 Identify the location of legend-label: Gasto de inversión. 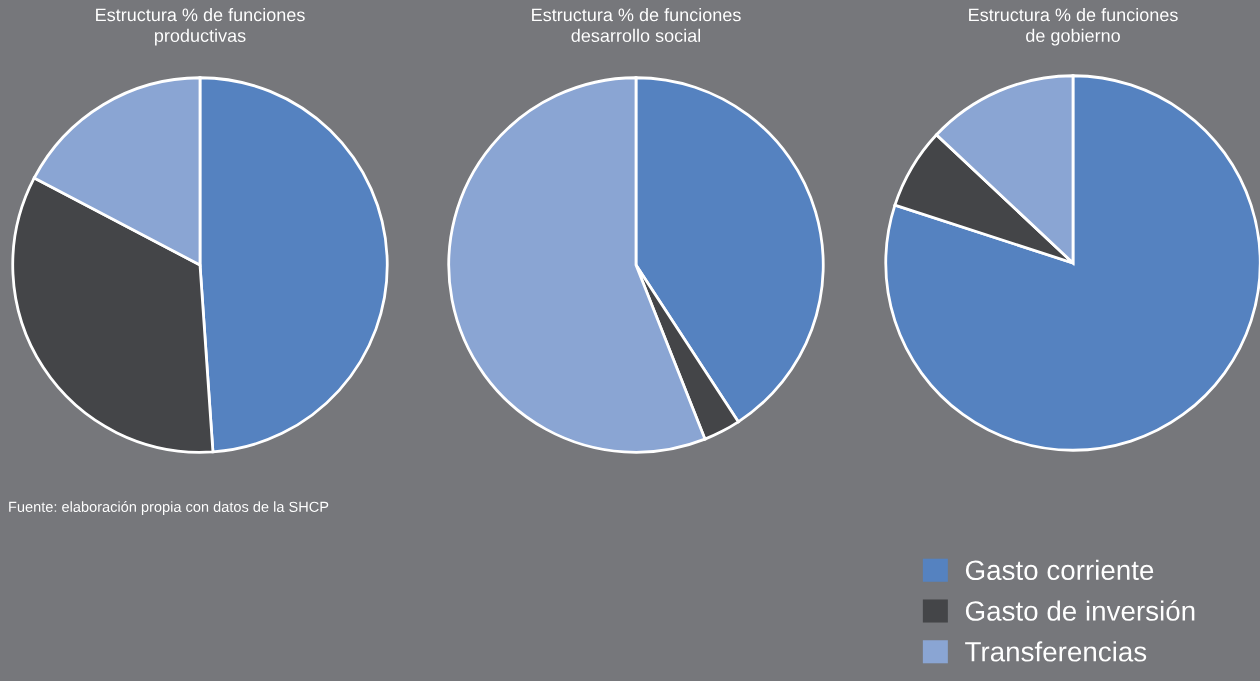
(1080, 610).